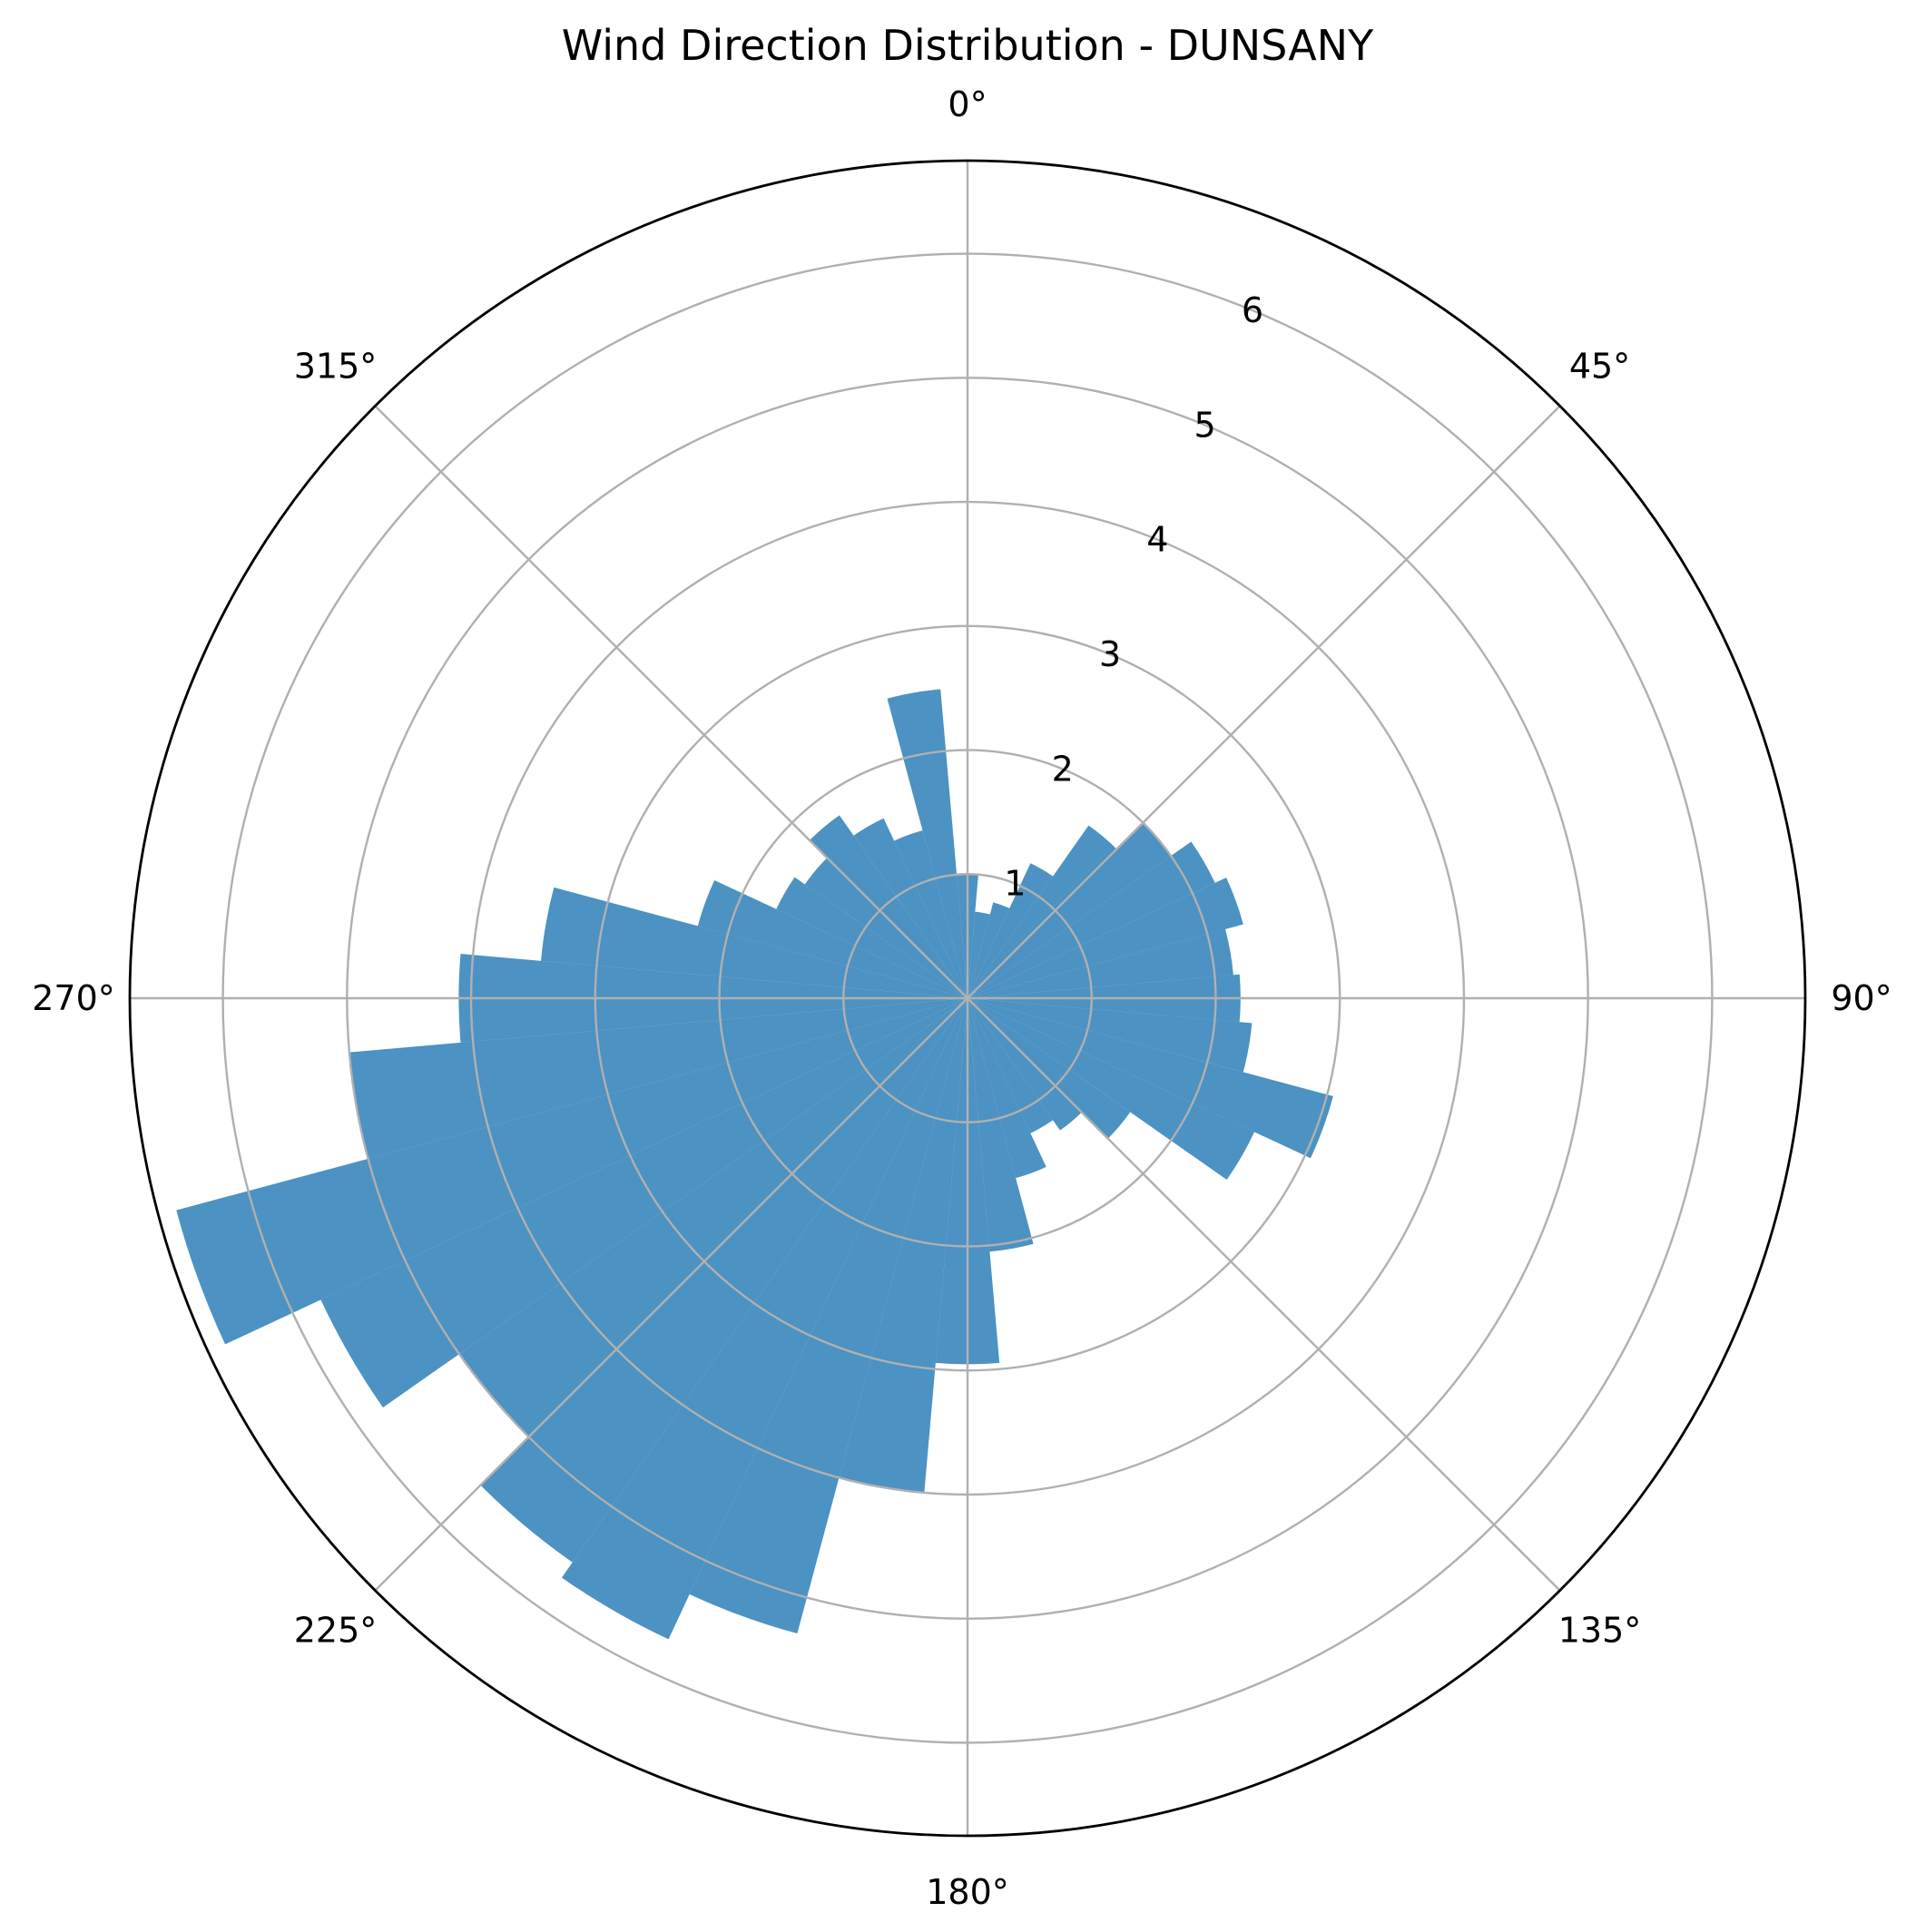  Describe the element at coordinates (1861, 998) in the screenshot. I see `angle-tick-label: 90°` at that location.